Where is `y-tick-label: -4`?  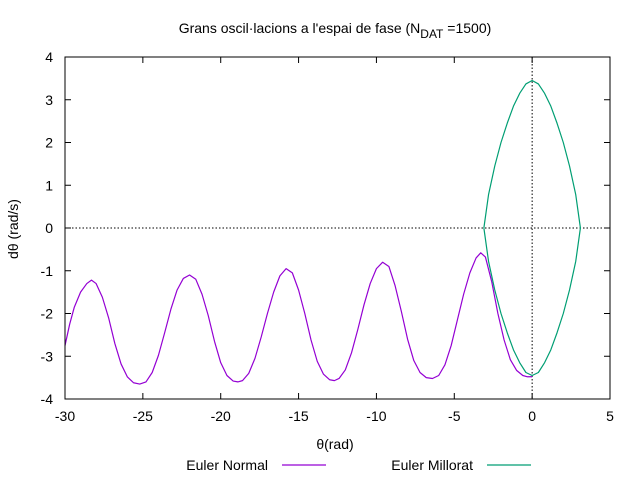 y-tick-label: -4 is located at coordinates (47, 399).